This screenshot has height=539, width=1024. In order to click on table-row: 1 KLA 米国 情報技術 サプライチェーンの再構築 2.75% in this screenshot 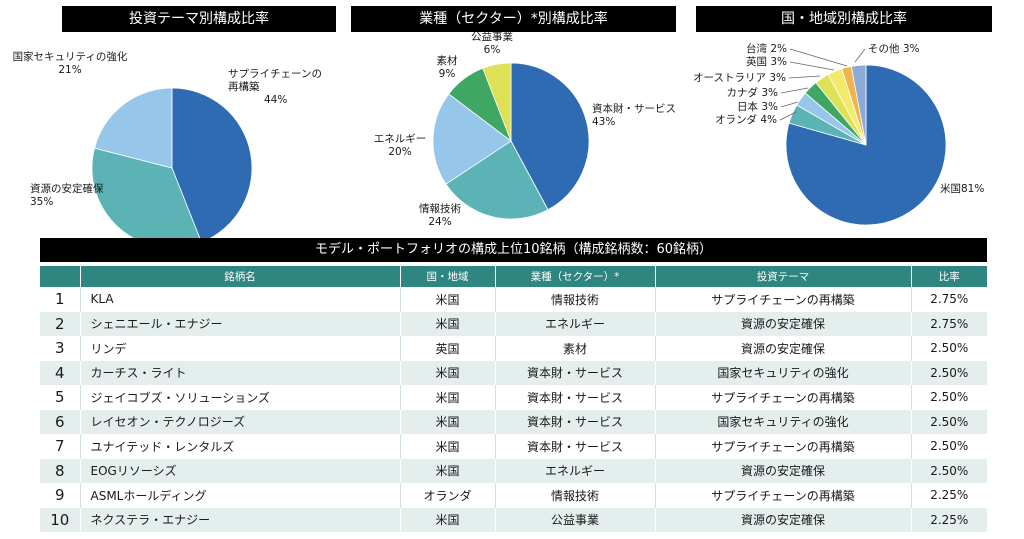, I will do `click(513, 299)`.